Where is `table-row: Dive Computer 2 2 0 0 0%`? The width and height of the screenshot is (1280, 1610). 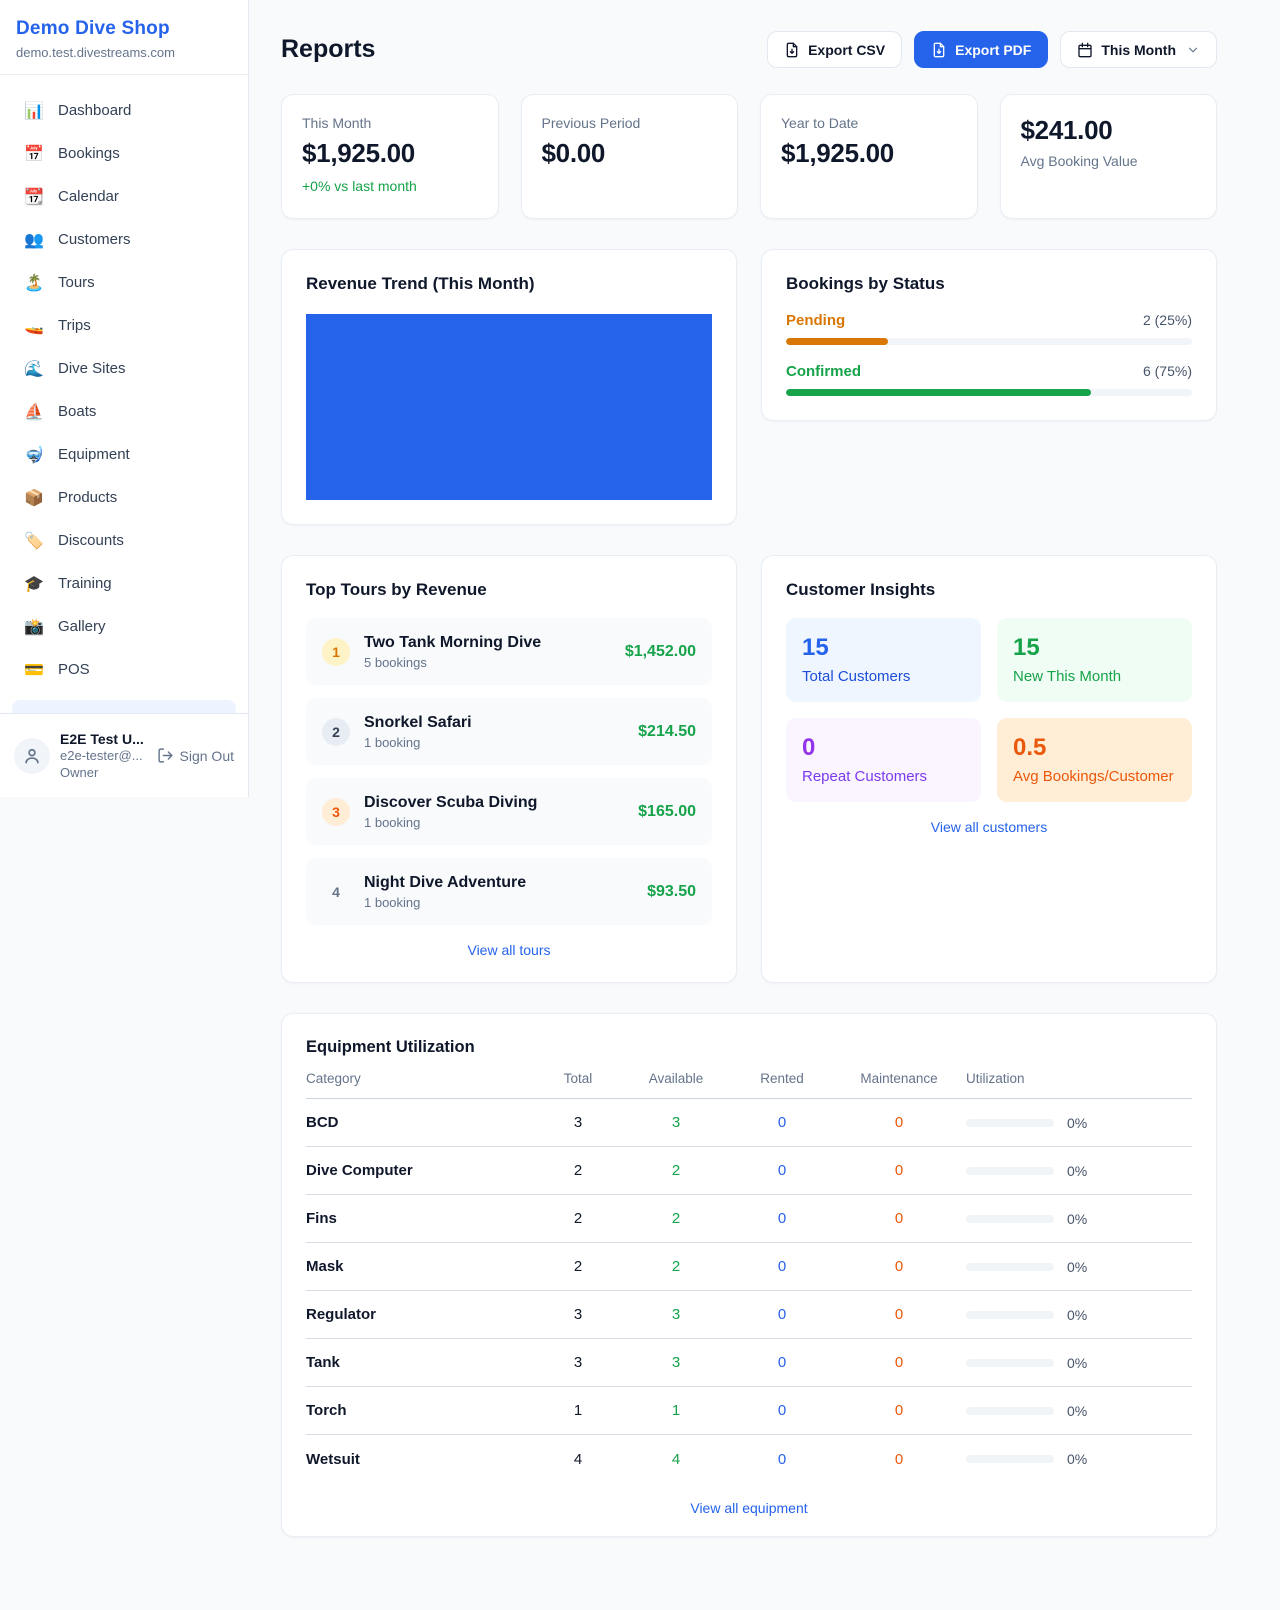 table-row: Dive Computer 2 2 0 0 0% is located at coordinates (749, 1171).